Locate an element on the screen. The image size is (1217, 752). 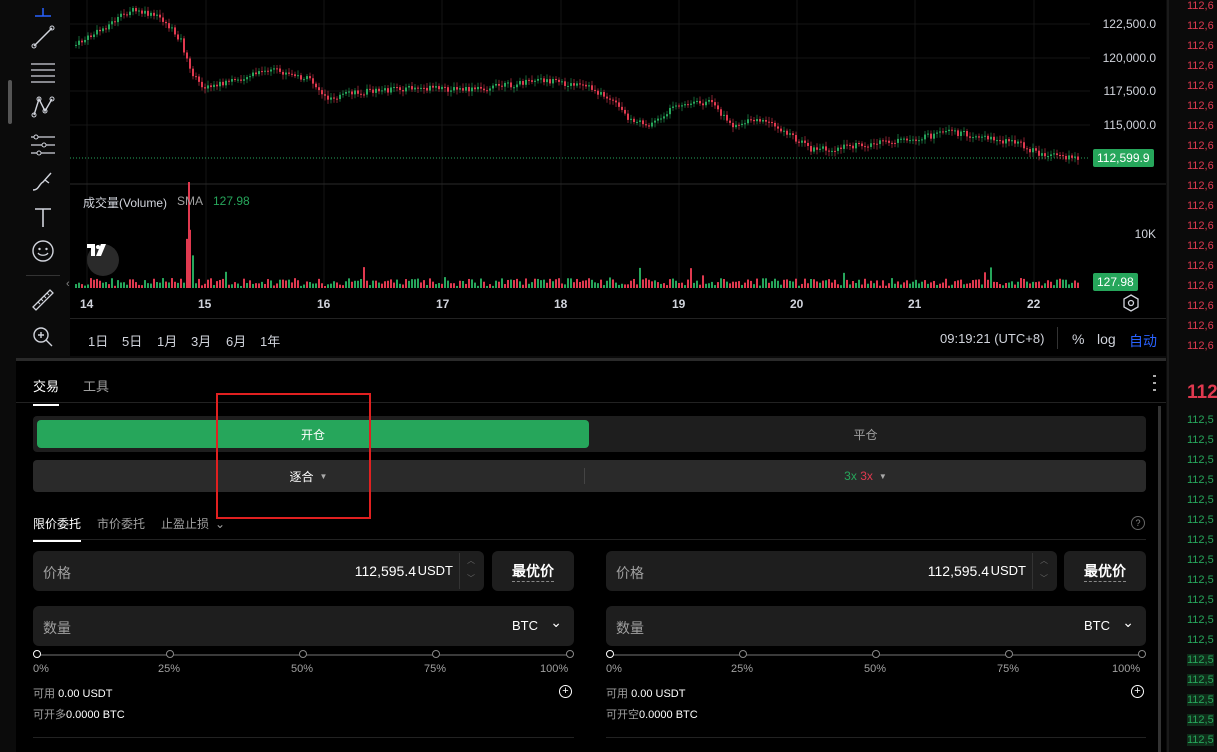
order-type-tpsl: 止盈止损 ⌄ is located at coordinates (193, 523).